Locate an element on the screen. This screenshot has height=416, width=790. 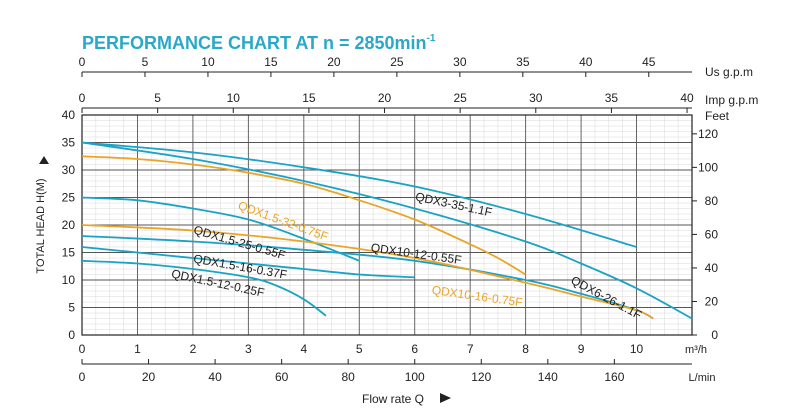
y-tick-label: 15 is located at coordinates (69, 253).